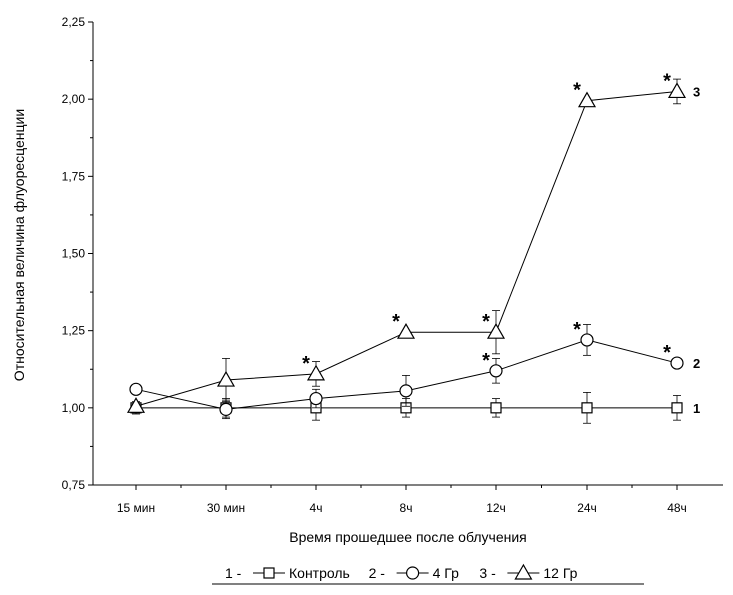 This screenshot has width=733, height=595. I want to click on y-tick-label: 1,75, so click(74, 176).